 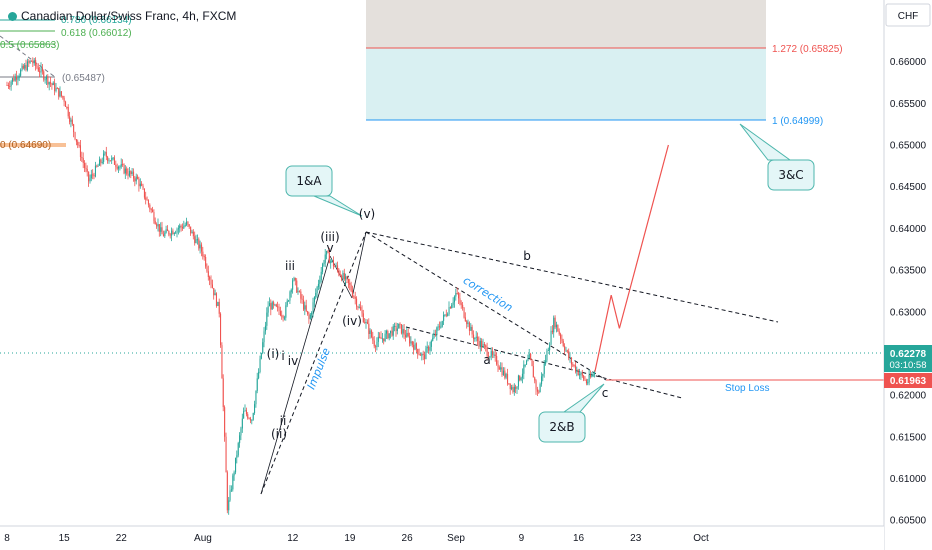 I want to click on currency-box, so click(x=908, y=15).